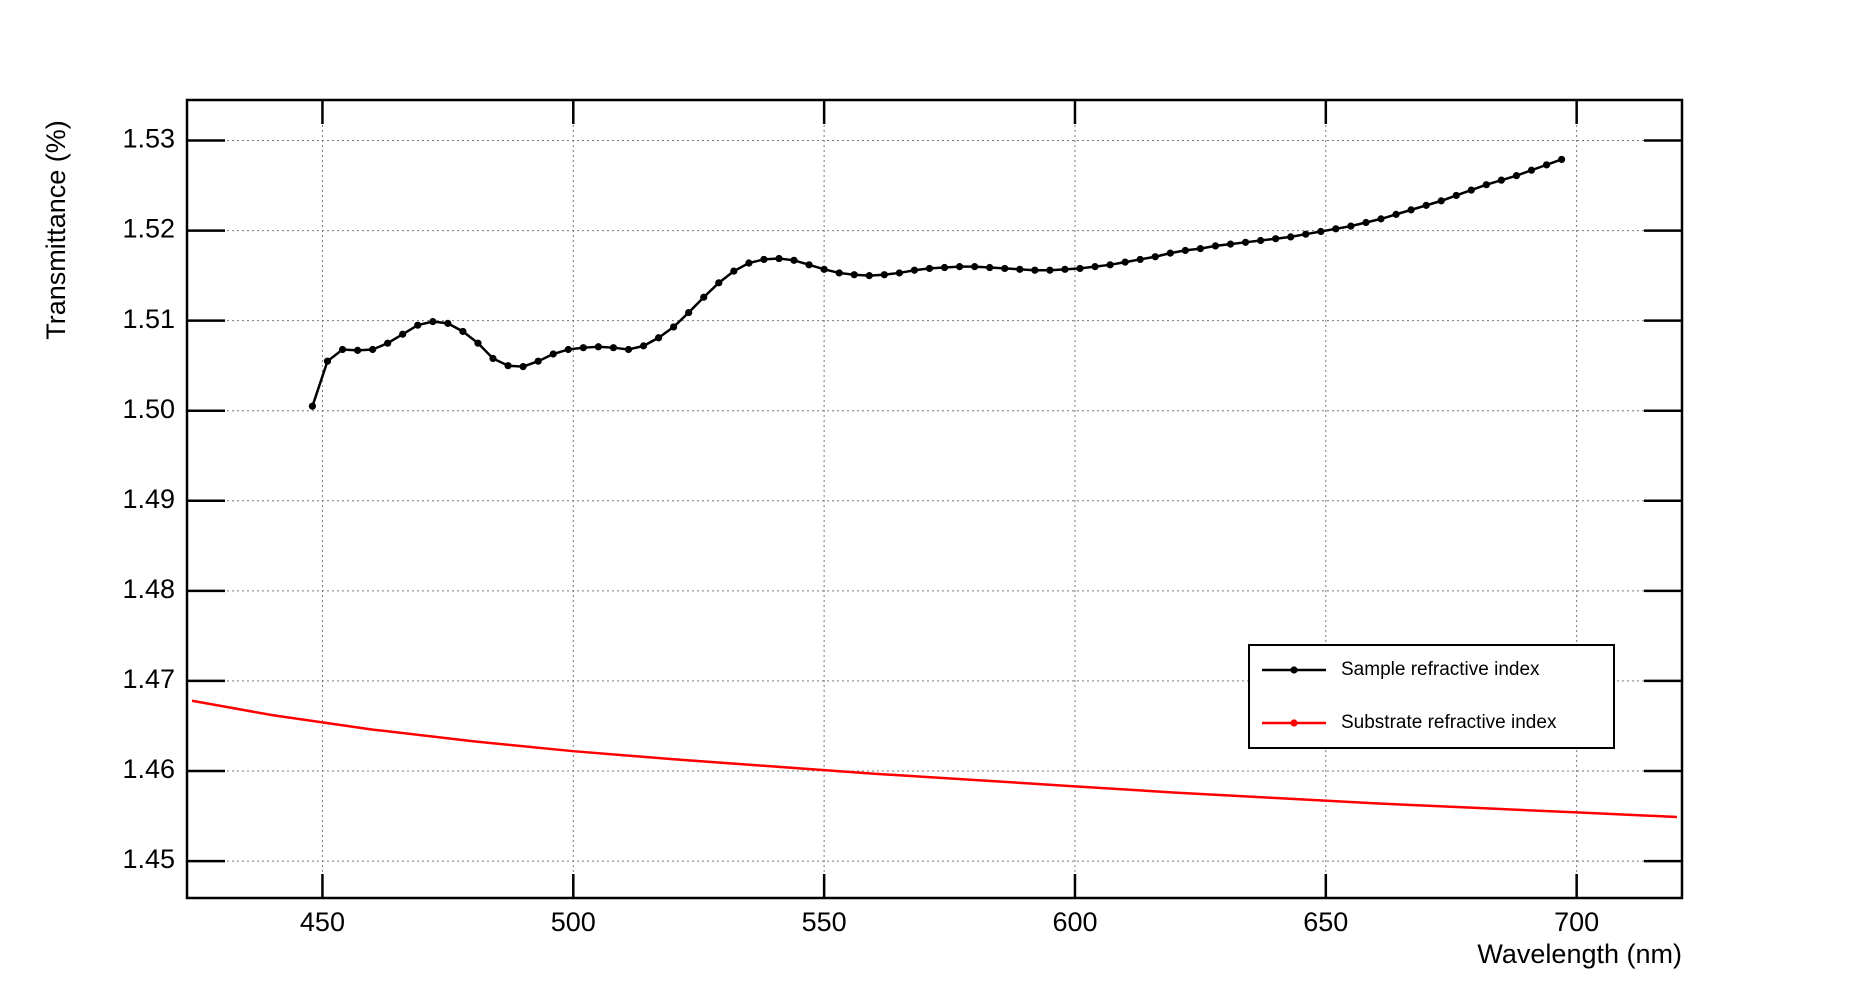 This screenshot has width=1851, height=991. What do you see at coordinates (148, 679) in the screenshot?
I see `y-tick-label: 1.47` at bounding box center [148, 679].